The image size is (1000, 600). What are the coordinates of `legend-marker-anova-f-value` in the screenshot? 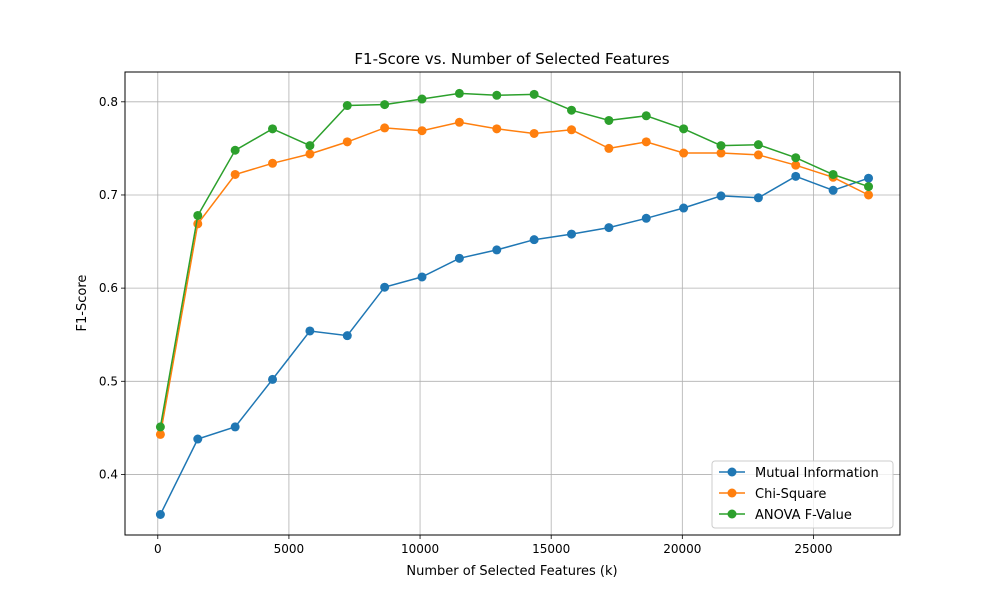 It's located at (732, 514).